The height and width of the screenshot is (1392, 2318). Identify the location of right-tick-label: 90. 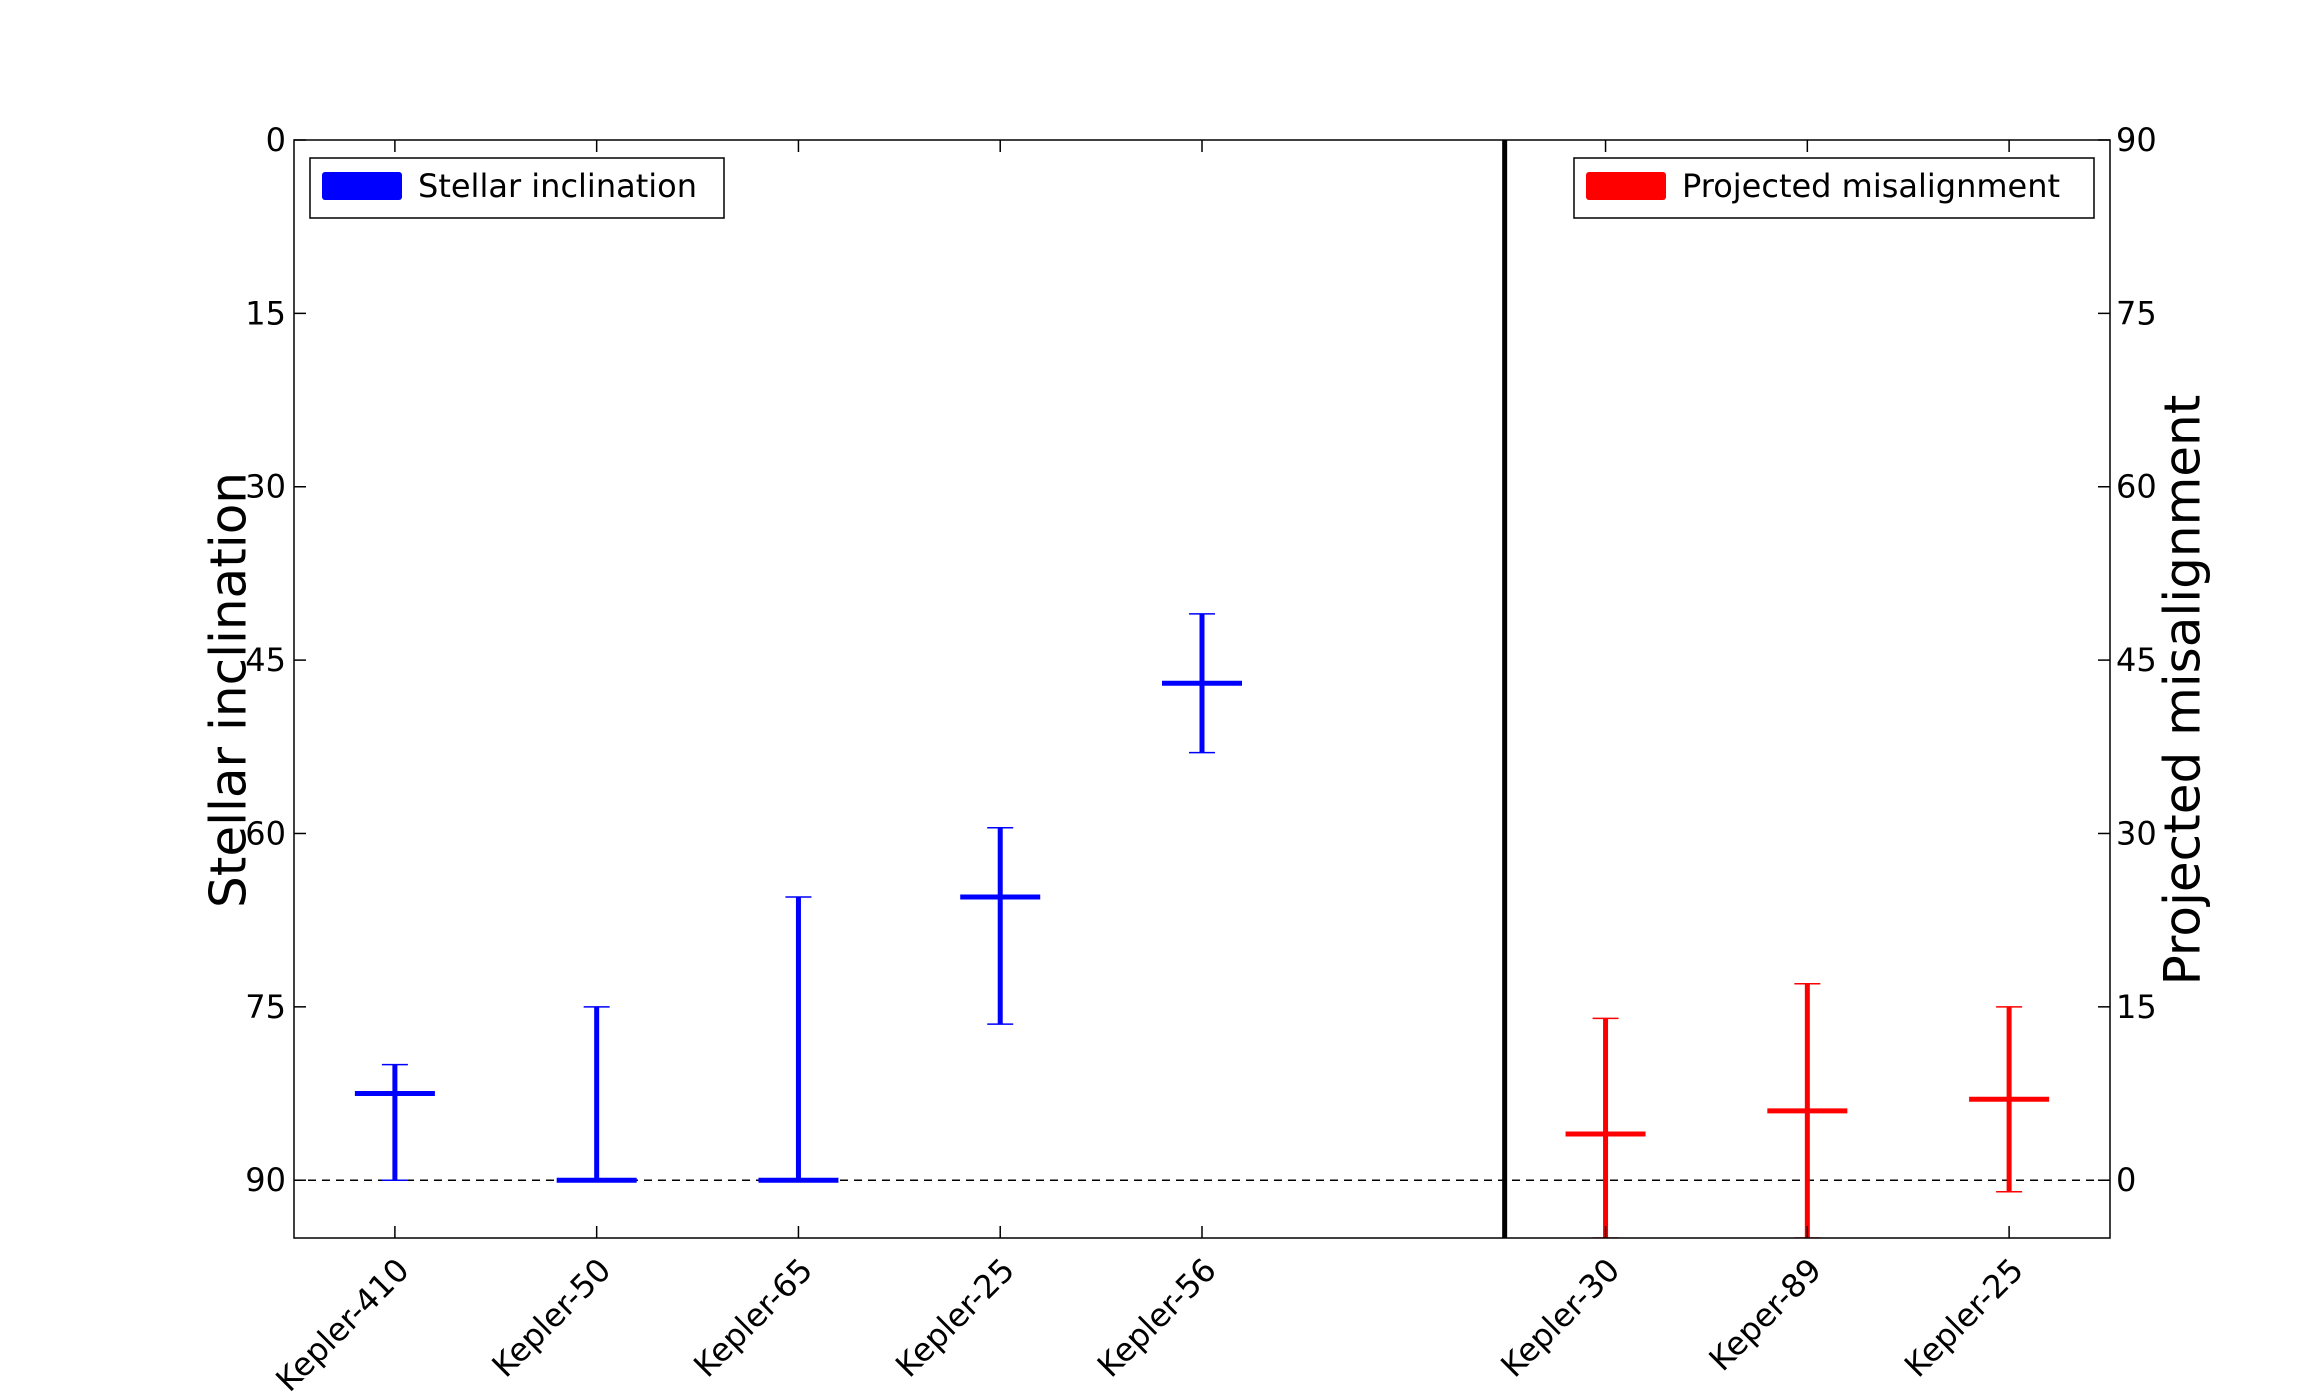
(2136, 140).